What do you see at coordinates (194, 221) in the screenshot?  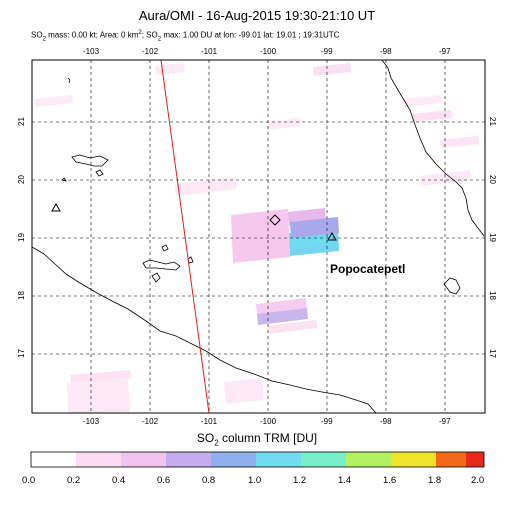 I see `volcano-markers` at bounding box center [194, 221].